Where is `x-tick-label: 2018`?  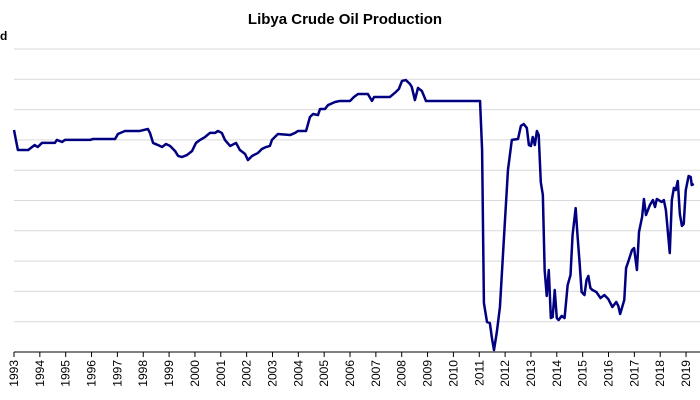
x-tick-label: 2018 is located at coordinates (660, 373).